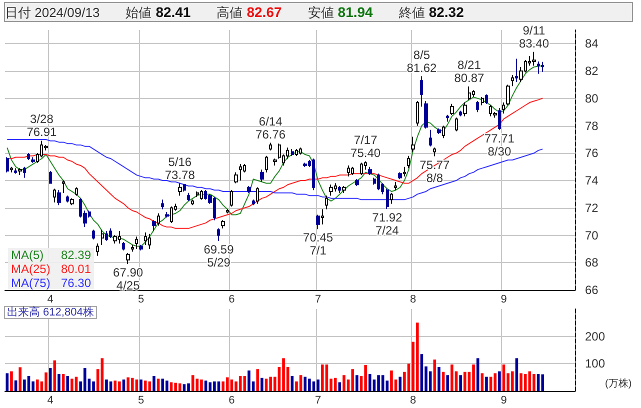 This screenshot has width=641, height=408. Describe the element at coordinates (50, 400) in the screenshot. I see `x-tick-label: 4` at that location.